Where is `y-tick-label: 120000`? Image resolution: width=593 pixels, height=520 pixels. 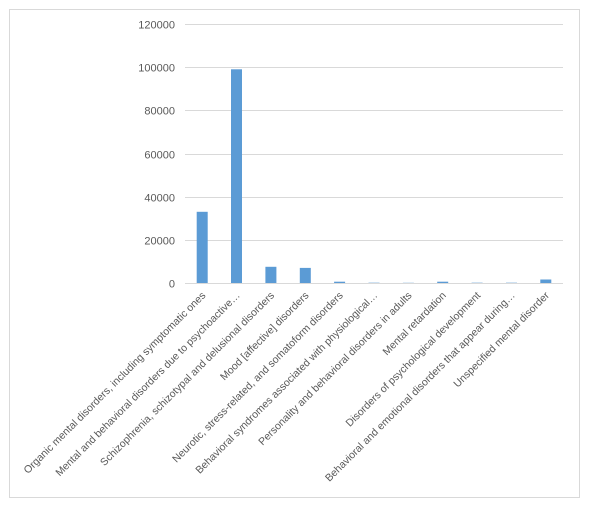
y-tick-label: 120000 is located at coordinates (156, 26).